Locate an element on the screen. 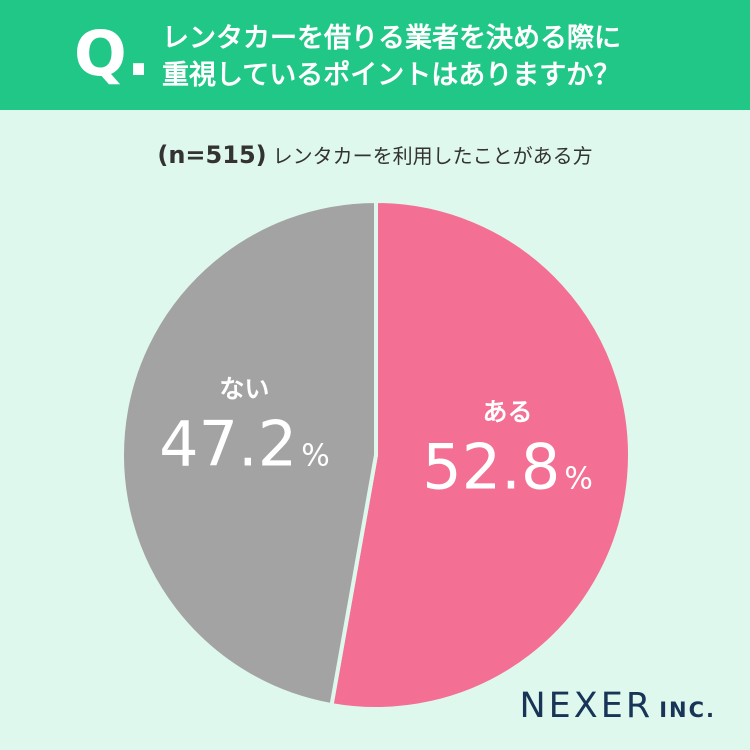  nexer-logo: NEXER INC. is located at coordinates (618, 706).